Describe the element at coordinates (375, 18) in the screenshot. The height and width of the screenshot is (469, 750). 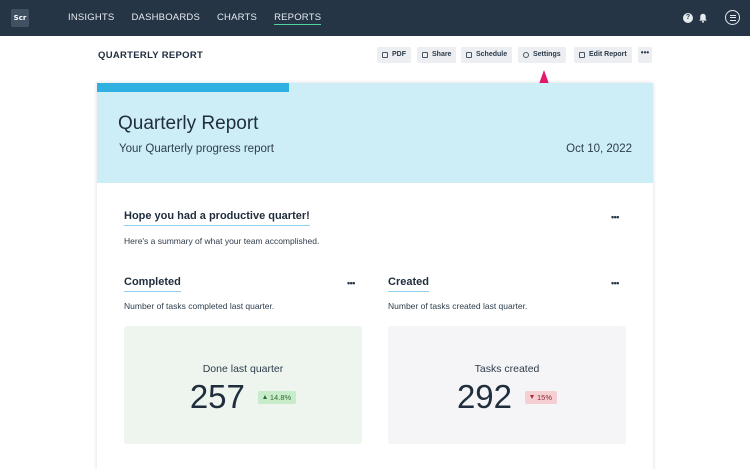
I see `top-navigation-bar: Scr INSIGHTS DASHBOARDS CHARTS REPORTS ?` at that location.